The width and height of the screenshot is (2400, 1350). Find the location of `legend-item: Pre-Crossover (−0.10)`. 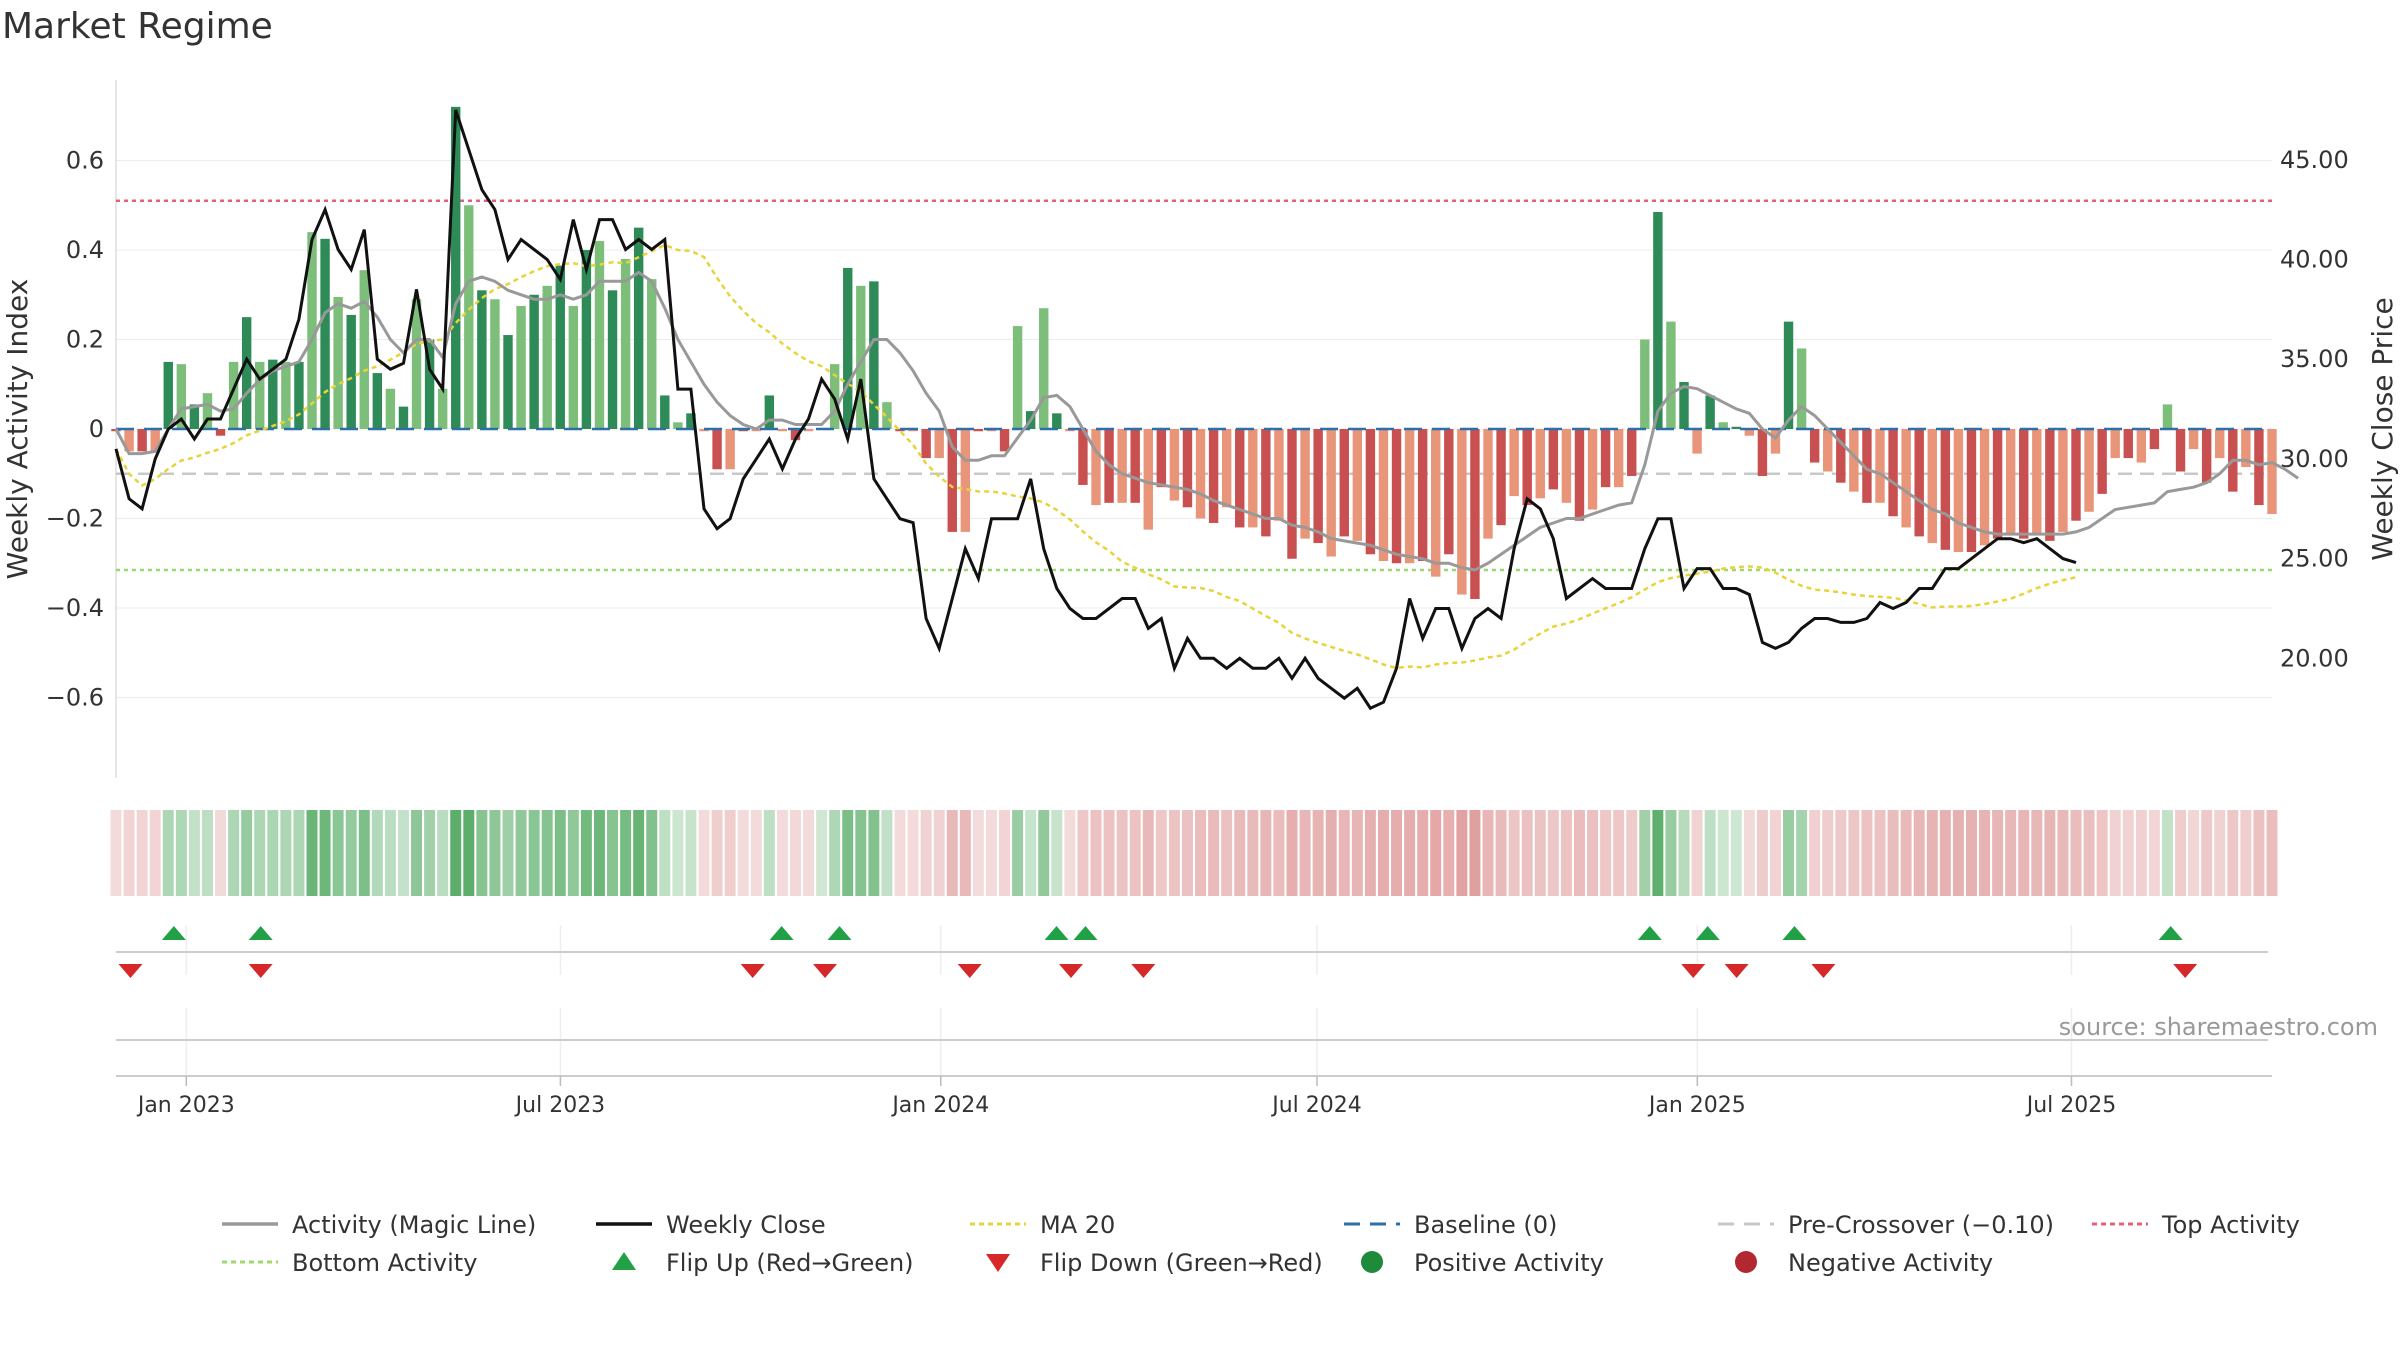

legend-item: Pre-Crossover (−0.10) is located at coordinates (1886, 1225).